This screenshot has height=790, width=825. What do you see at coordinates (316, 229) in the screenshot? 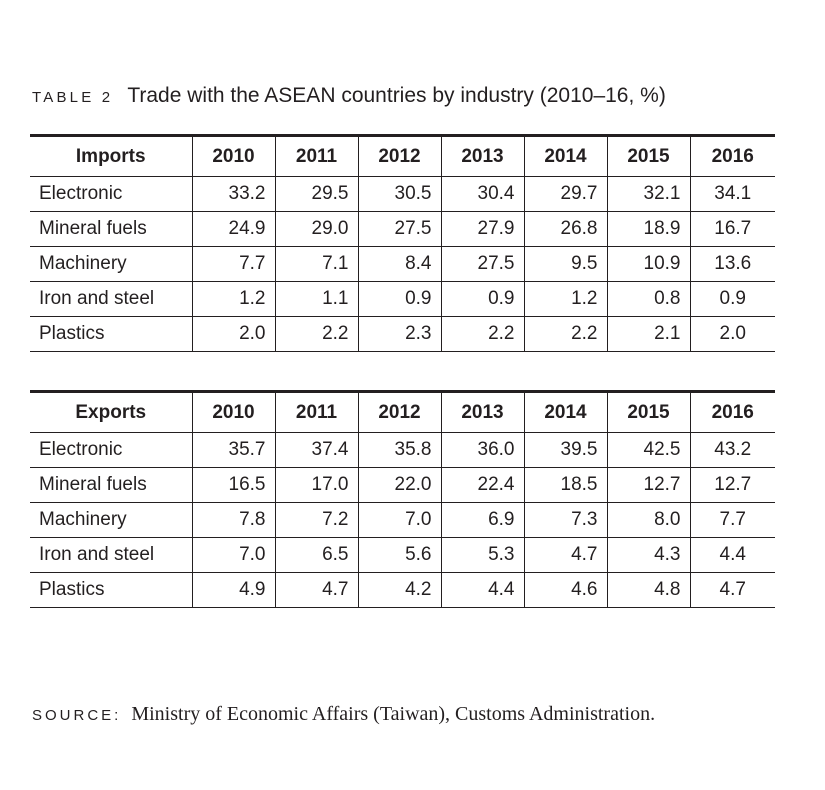
I see `table-cell: 29.0` at bounding box center [316, 229].